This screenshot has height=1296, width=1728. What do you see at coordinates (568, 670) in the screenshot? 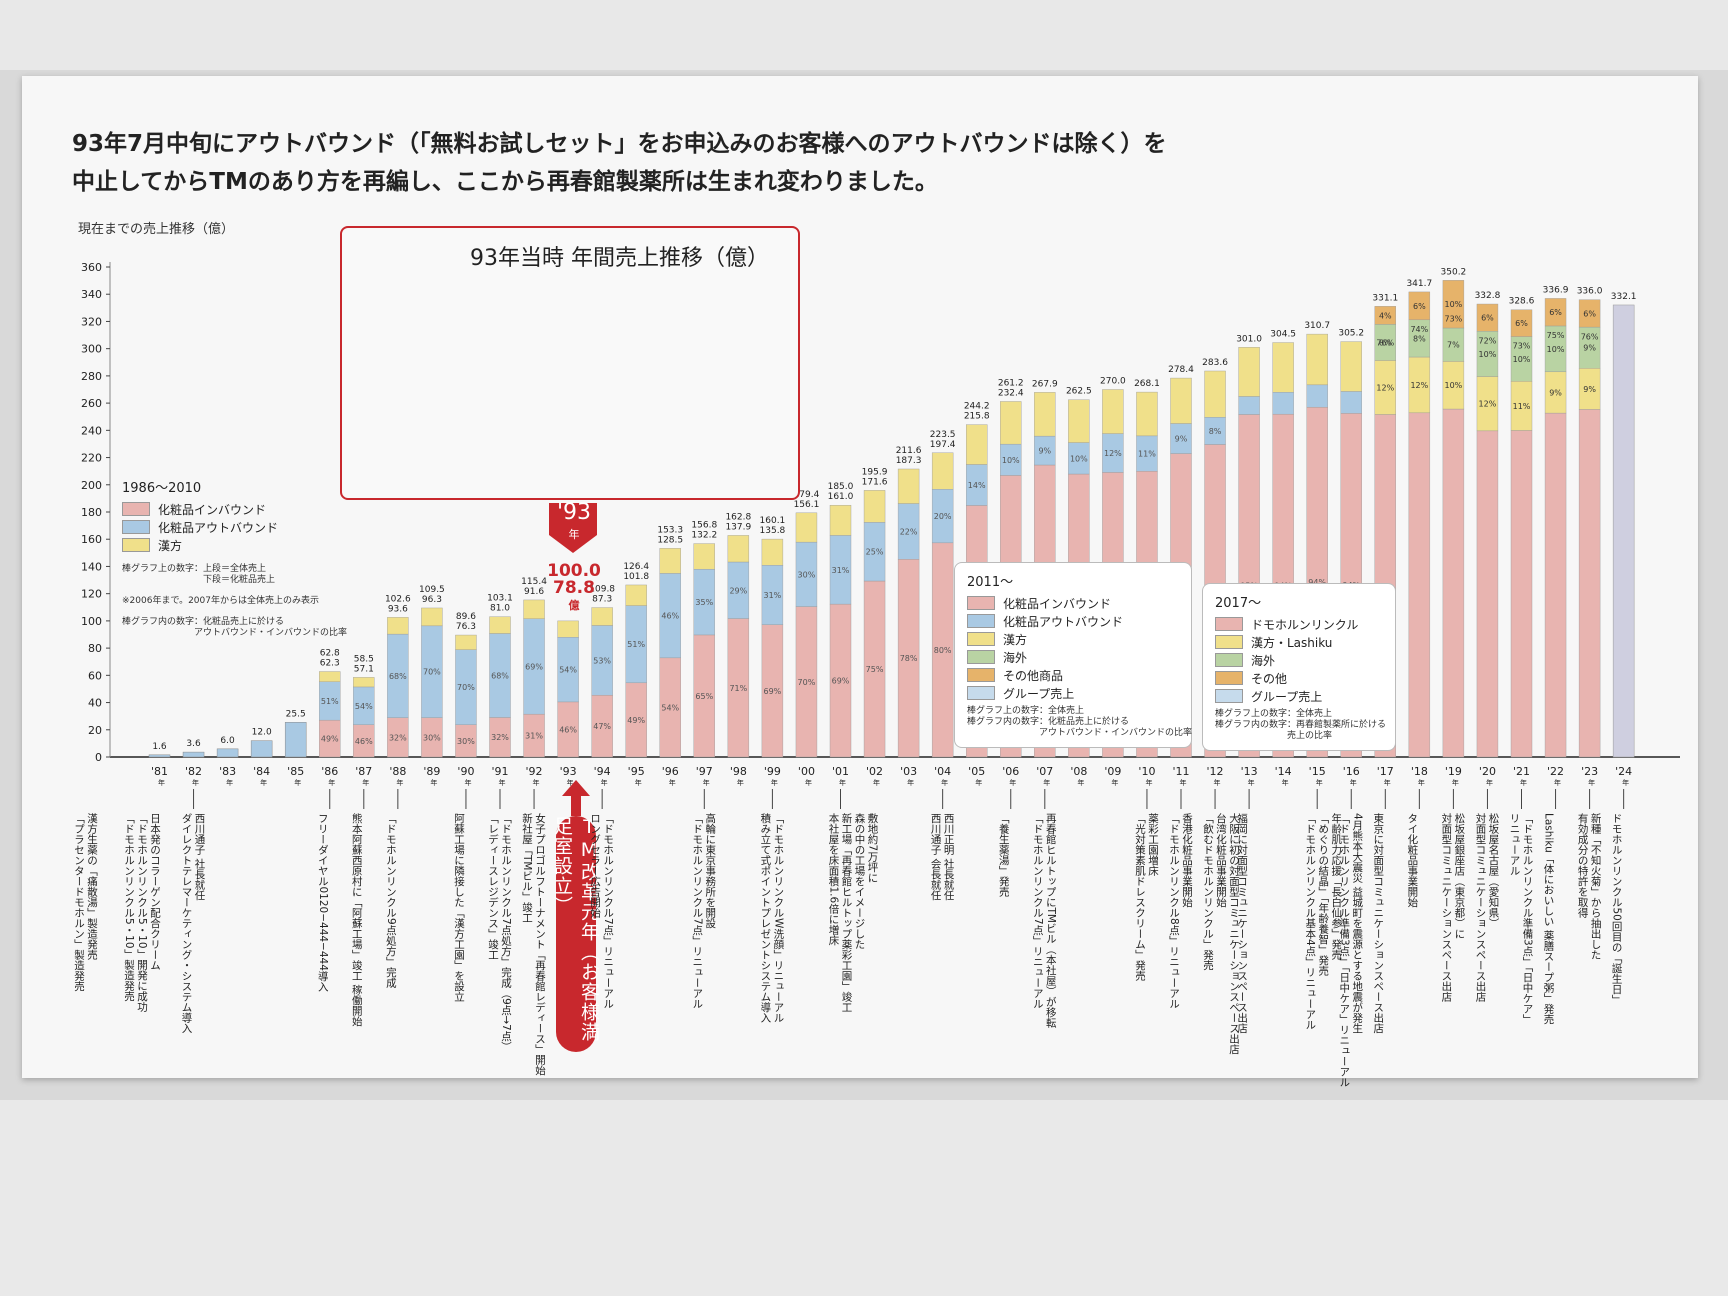
I see `segment-label: 54%` at bounding box center [568, 670].